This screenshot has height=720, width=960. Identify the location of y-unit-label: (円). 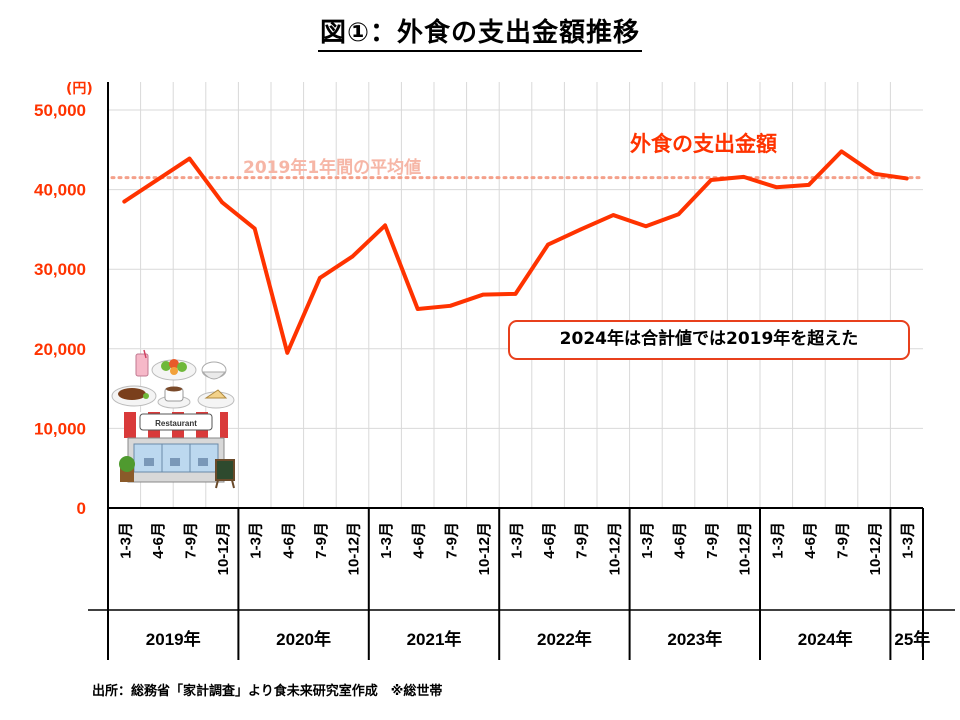
(79, 89).